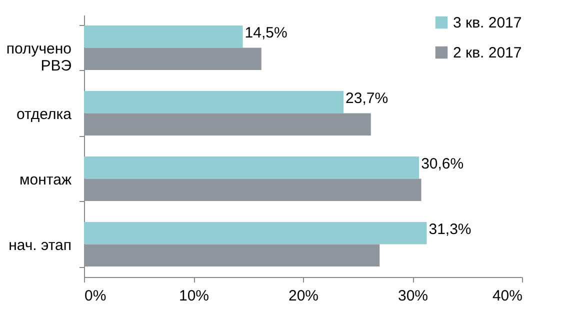 This screenshot has height=332, width=588. What do you see at coordinates (303, 296) in the screenshot?
I see `x-tick-label: 20%` at bounding box center [303, 296].